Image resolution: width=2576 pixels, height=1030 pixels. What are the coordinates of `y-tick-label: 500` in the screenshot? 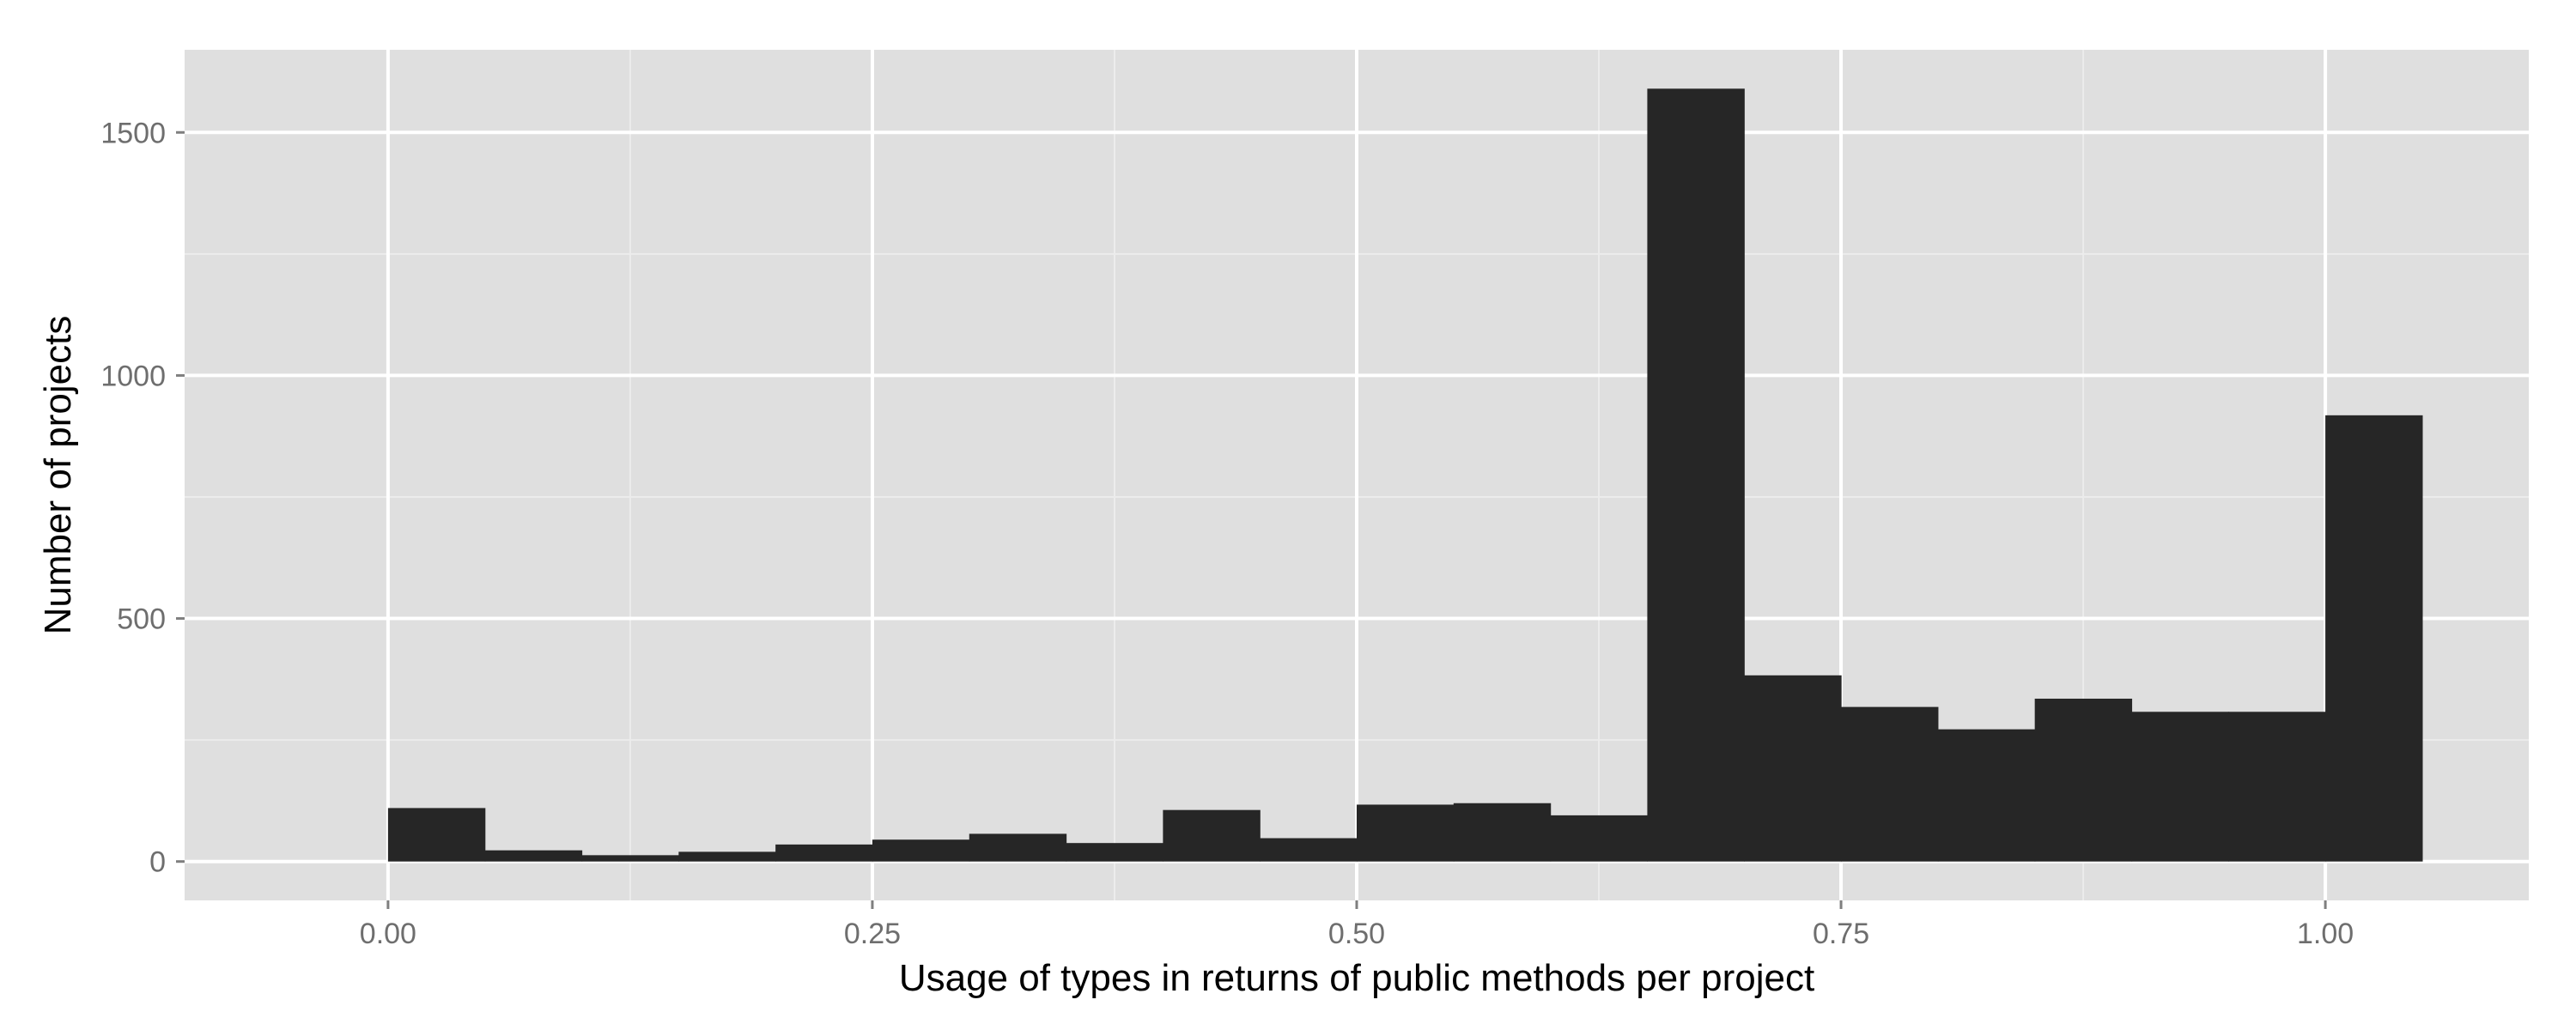 It's located at (142, 619).